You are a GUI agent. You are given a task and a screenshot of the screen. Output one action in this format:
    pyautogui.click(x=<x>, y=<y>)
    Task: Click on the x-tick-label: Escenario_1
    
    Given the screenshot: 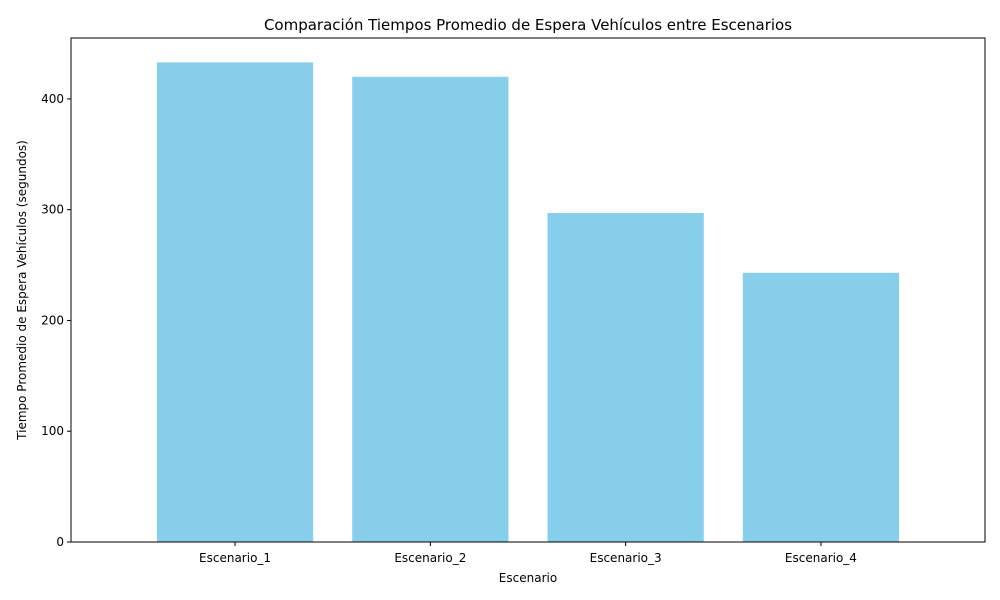 What is the action you would take?
    pyautogui.click(x=235, y=558)
    